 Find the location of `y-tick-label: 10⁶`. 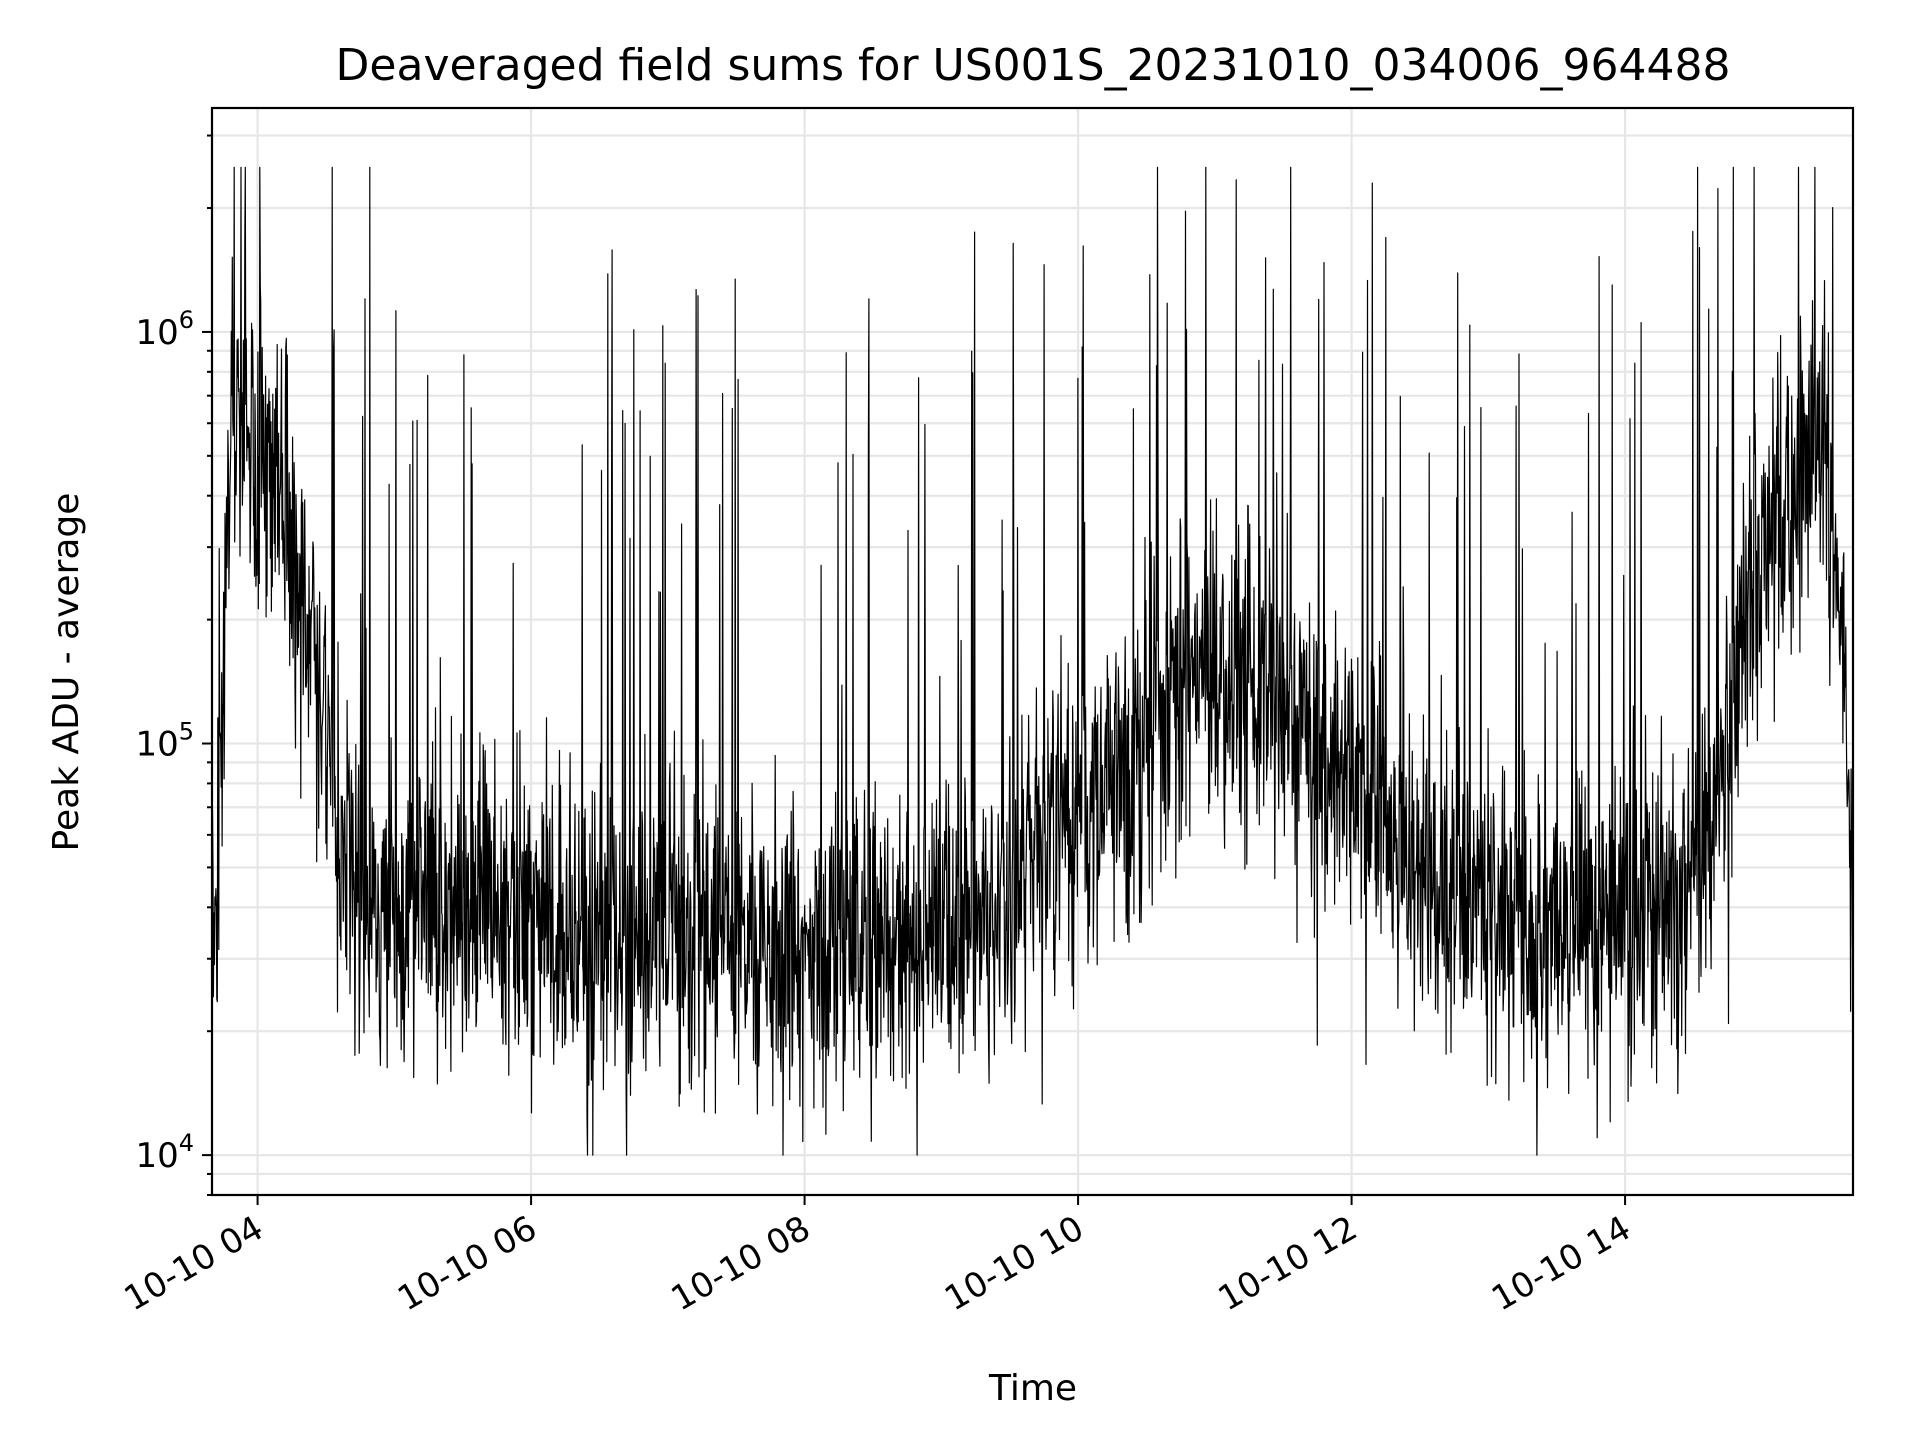

y-tick-label: 10⁶ is located at coordinates (164, 329).